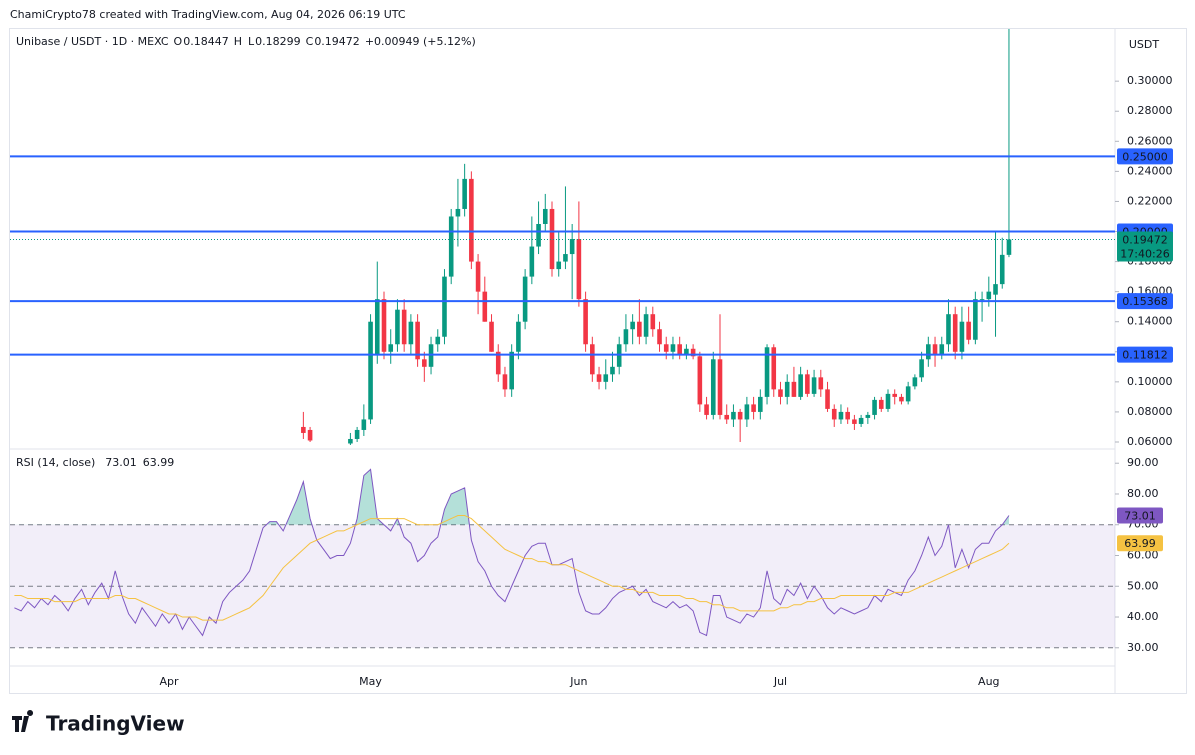 The image size is (1195, 755). I want to click on y-tick-label: 60.00, so click(1143, 555).